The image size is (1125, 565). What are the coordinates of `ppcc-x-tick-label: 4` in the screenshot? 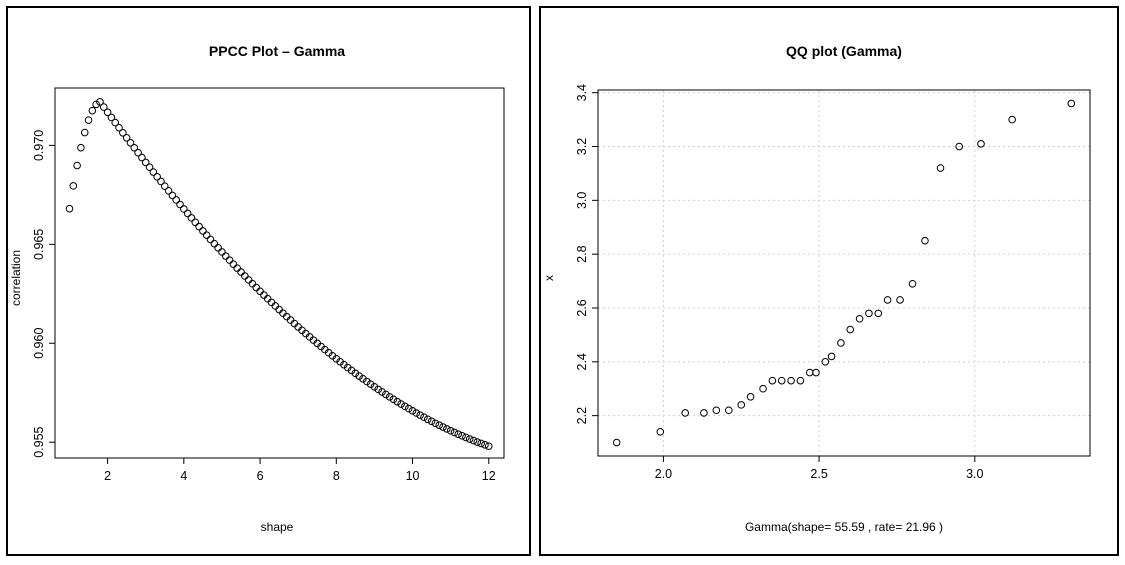 It's located at (183, 476).